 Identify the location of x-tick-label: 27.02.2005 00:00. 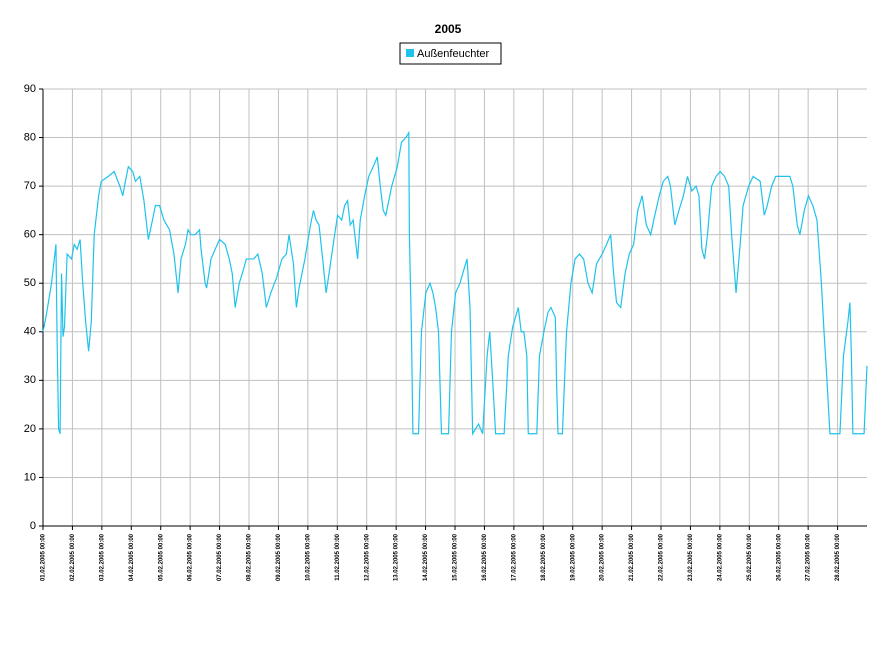
(809, 557).